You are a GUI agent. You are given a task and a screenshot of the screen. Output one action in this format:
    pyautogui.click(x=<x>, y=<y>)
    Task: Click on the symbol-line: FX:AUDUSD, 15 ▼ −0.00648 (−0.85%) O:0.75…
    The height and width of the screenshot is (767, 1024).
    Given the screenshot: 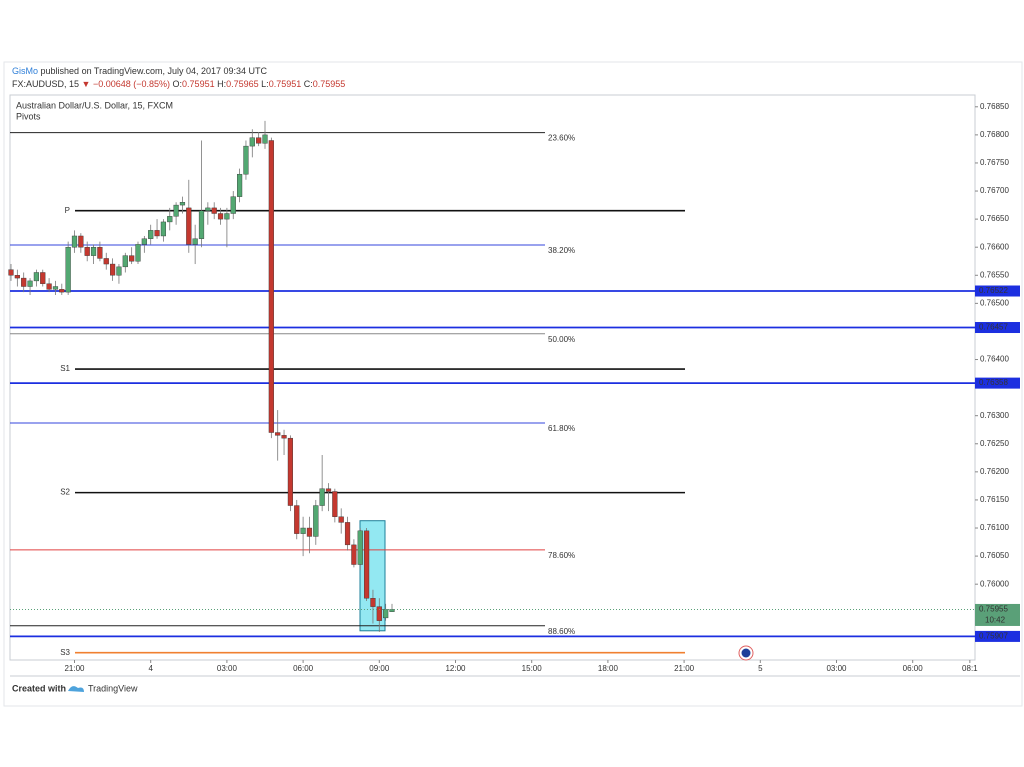 What is the action you would take?
    pyautogui.click(x=178, y=84)
    